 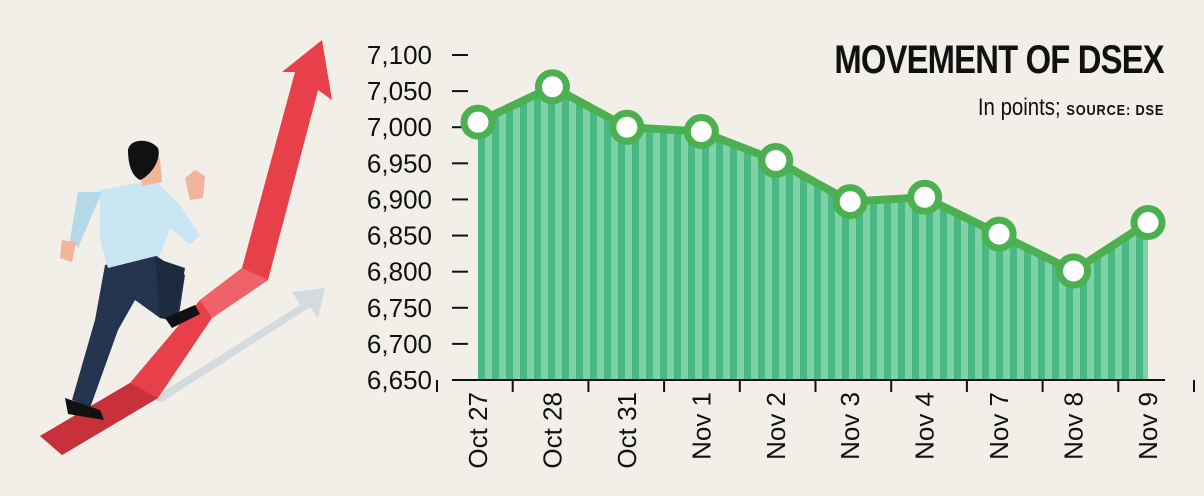 What do you see at coordinates (925, 426) in the screenshot?
I see `x-tick-label: Nov 4` at bounding box center [925, 426].